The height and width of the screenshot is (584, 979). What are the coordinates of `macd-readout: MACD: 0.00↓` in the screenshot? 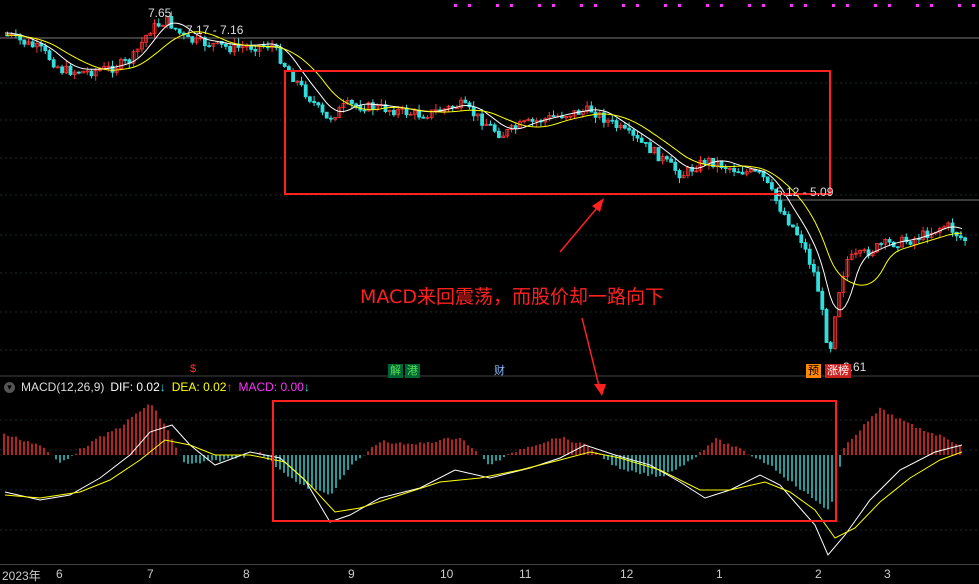 It's located at (274, 387).